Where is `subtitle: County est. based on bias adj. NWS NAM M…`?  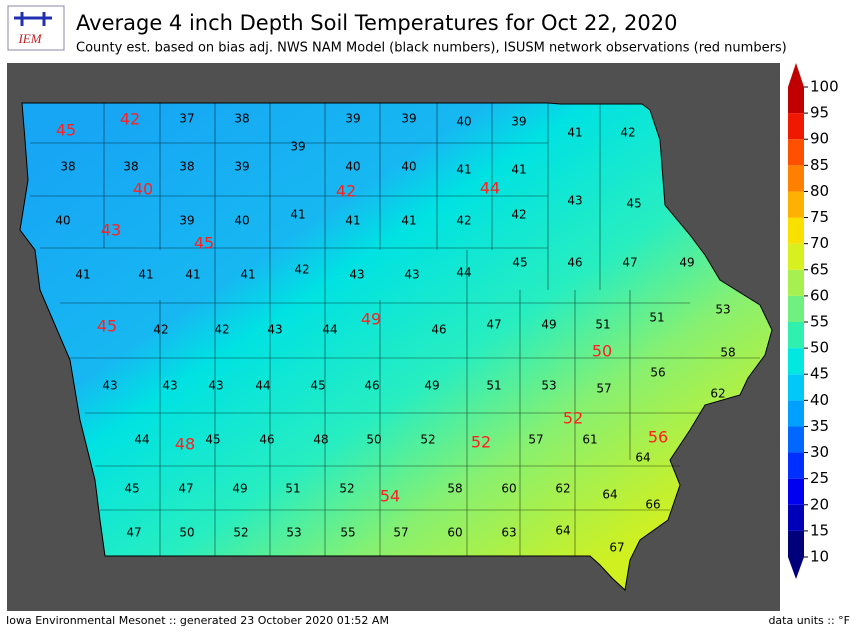
subtitle: County est. based on bias adj. NWS NAM M… is located at coordinates (431, 48).